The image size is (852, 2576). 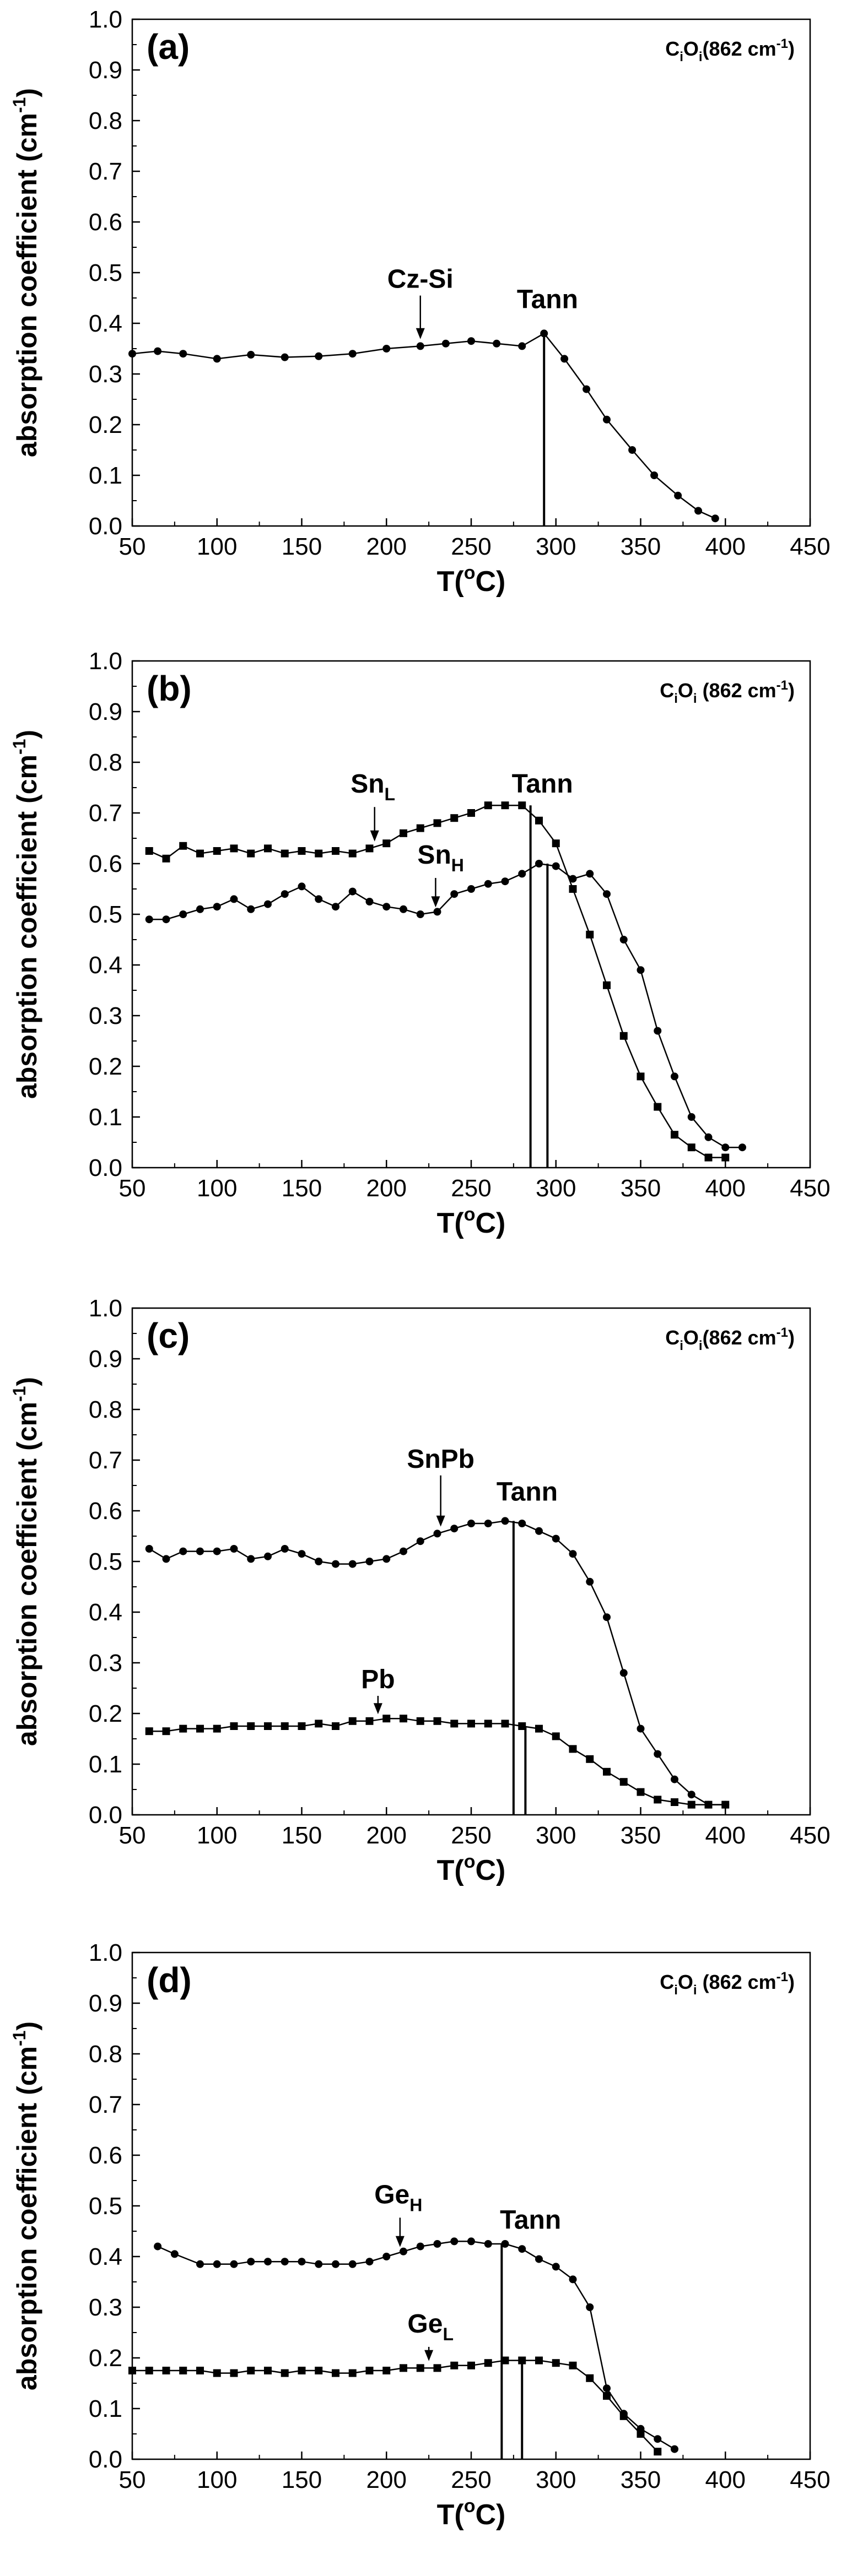 What do you see at coordinates (438, 1663) in the screenshot?
I see `series-SnPb` at bounding box center [438, 1663].